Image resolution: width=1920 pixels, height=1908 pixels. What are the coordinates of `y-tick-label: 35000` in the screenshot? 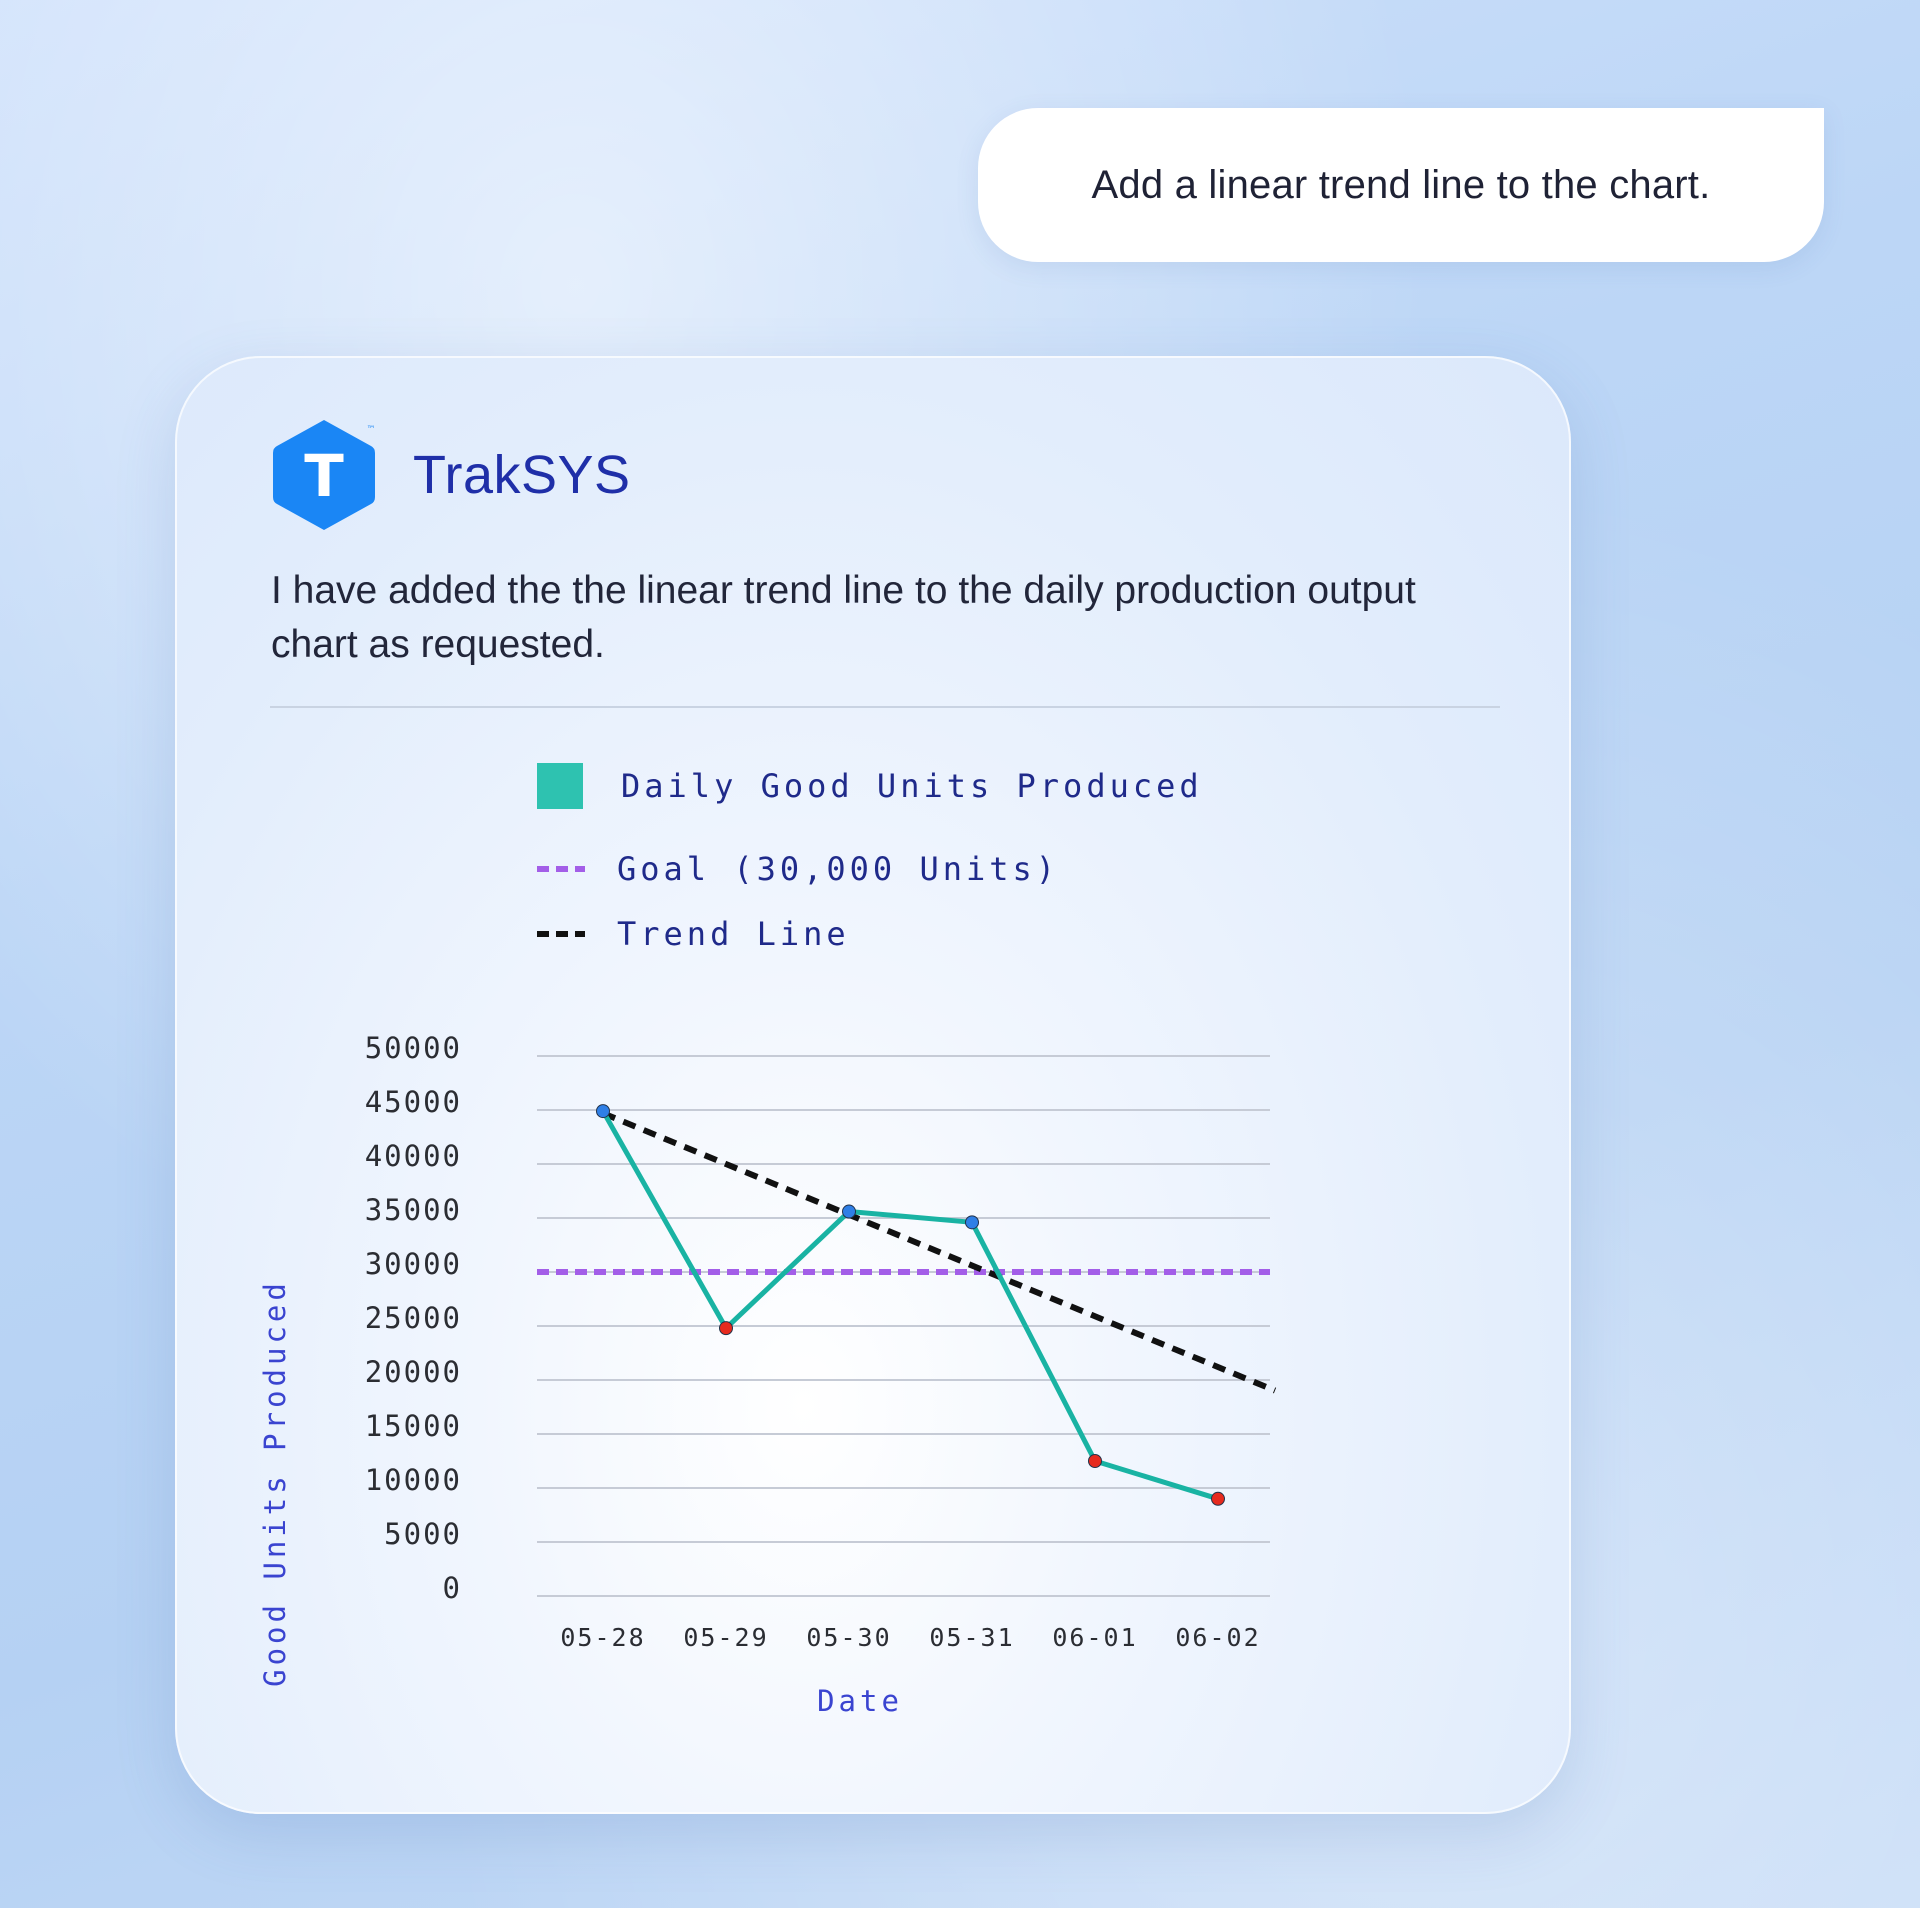 It's located at (413, 1210).